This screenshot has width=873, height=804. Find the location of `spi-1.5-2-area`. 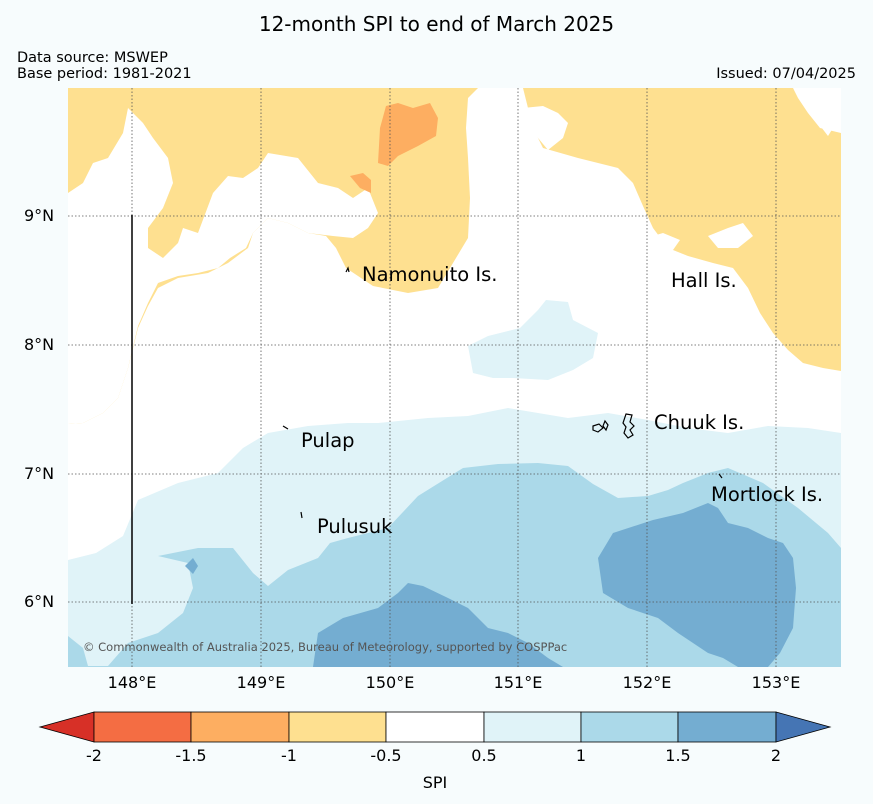

spi-1.5-2-area is located at coordinates (438, 625).